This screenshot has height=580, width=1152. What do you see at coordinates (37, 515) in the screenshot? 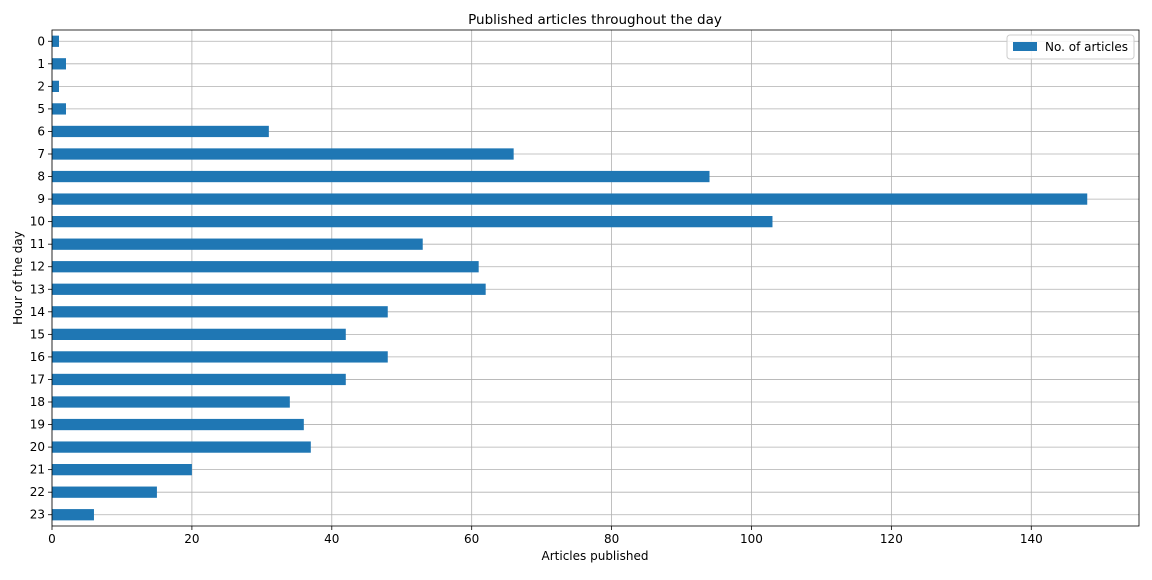
I see `y-tick-label: 23` at bounding box center [37, 515].